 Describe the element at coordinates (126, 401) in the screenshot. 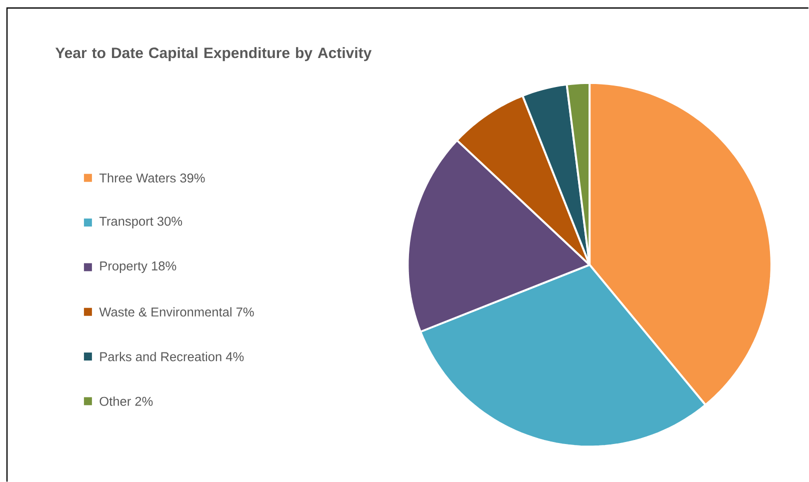

I see `legend-label: Other 2%` at that location.